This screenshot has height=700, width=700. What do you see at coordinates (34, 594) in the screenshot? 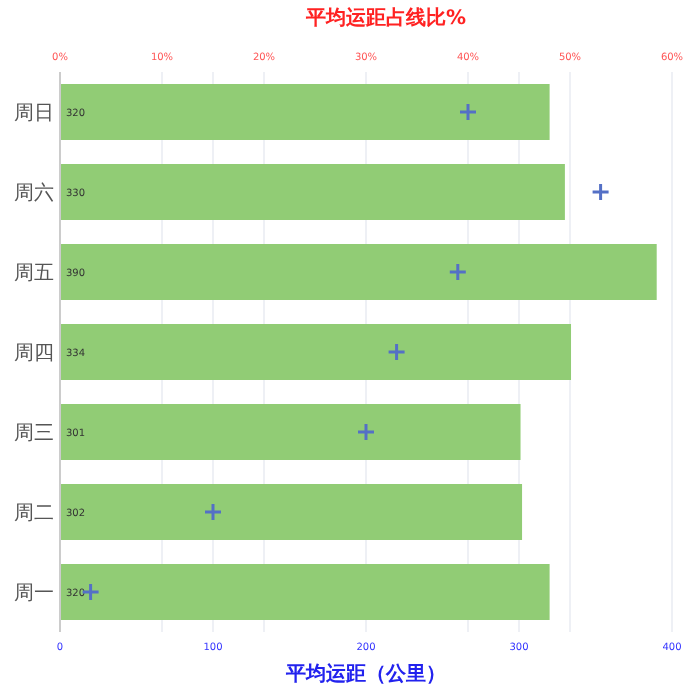
I see `y-tick-label: 周一` at bounding box center [34, 594].